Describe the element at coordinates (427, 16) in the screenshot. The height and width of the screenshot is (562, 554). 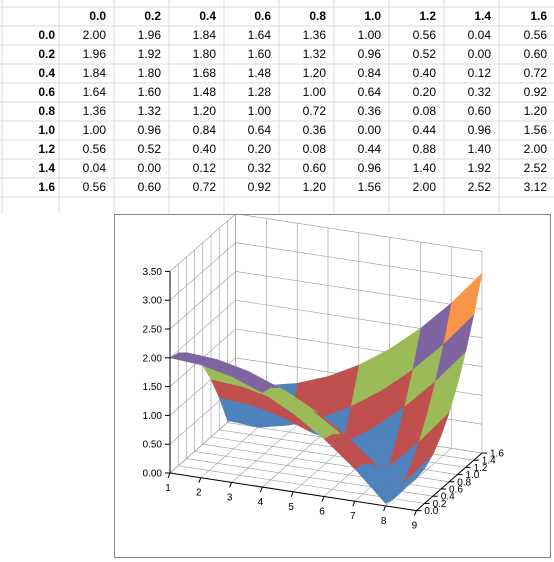
I see `column-header: 1.2` at that location.